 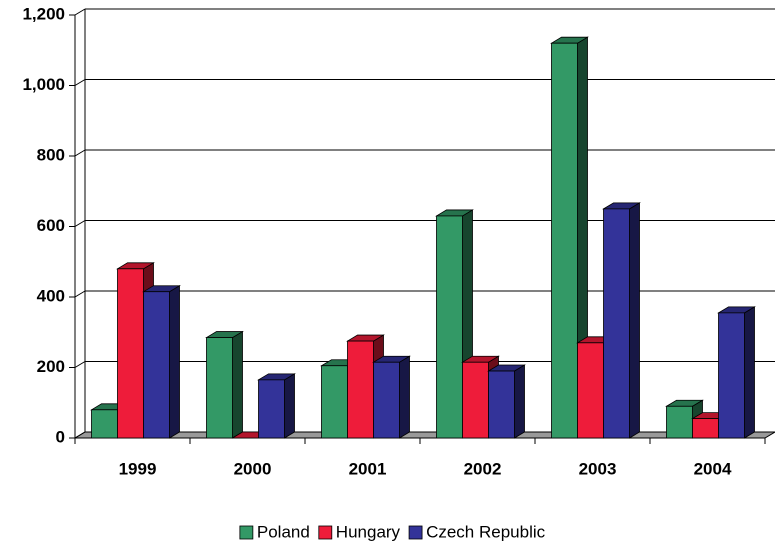 I want to click on x-tick-label: 1999, so click(x=138, y=468).